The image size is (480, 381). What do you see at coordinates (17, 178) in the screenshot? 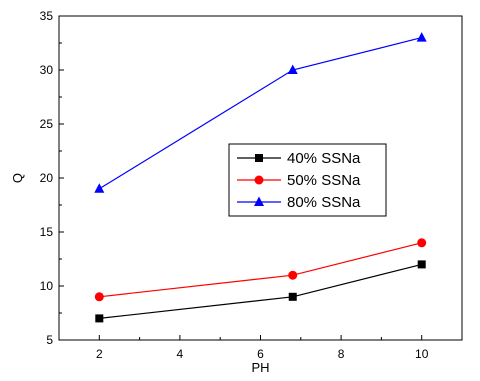
I see `y-axis-title: Q` at bounding box center [17, 178].